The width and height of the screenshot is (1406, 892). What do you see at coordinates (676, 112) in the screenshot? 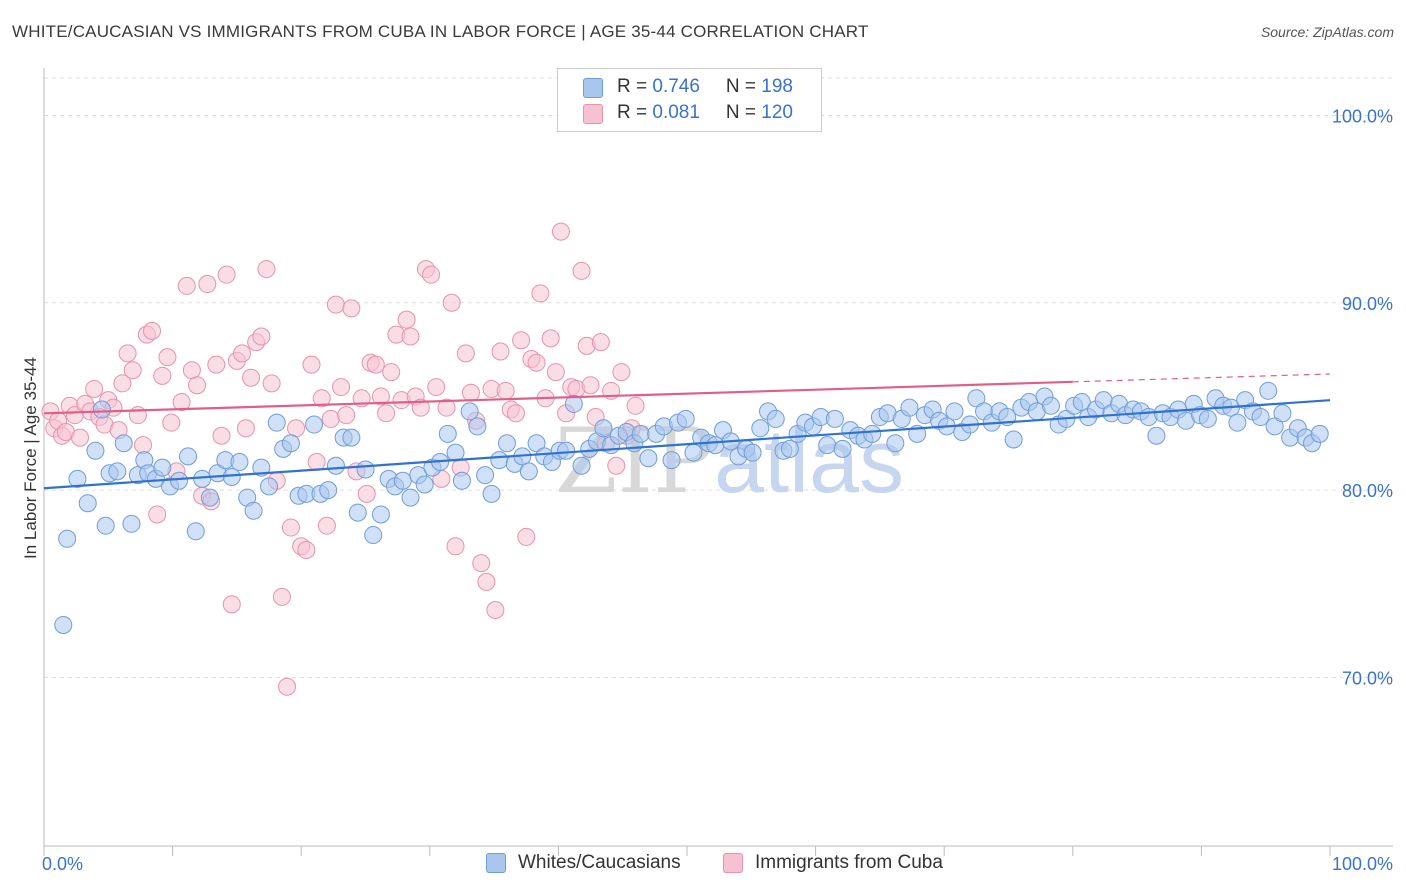
I see `r-value-cuba: 0.081` at bounding box center [676, 112].